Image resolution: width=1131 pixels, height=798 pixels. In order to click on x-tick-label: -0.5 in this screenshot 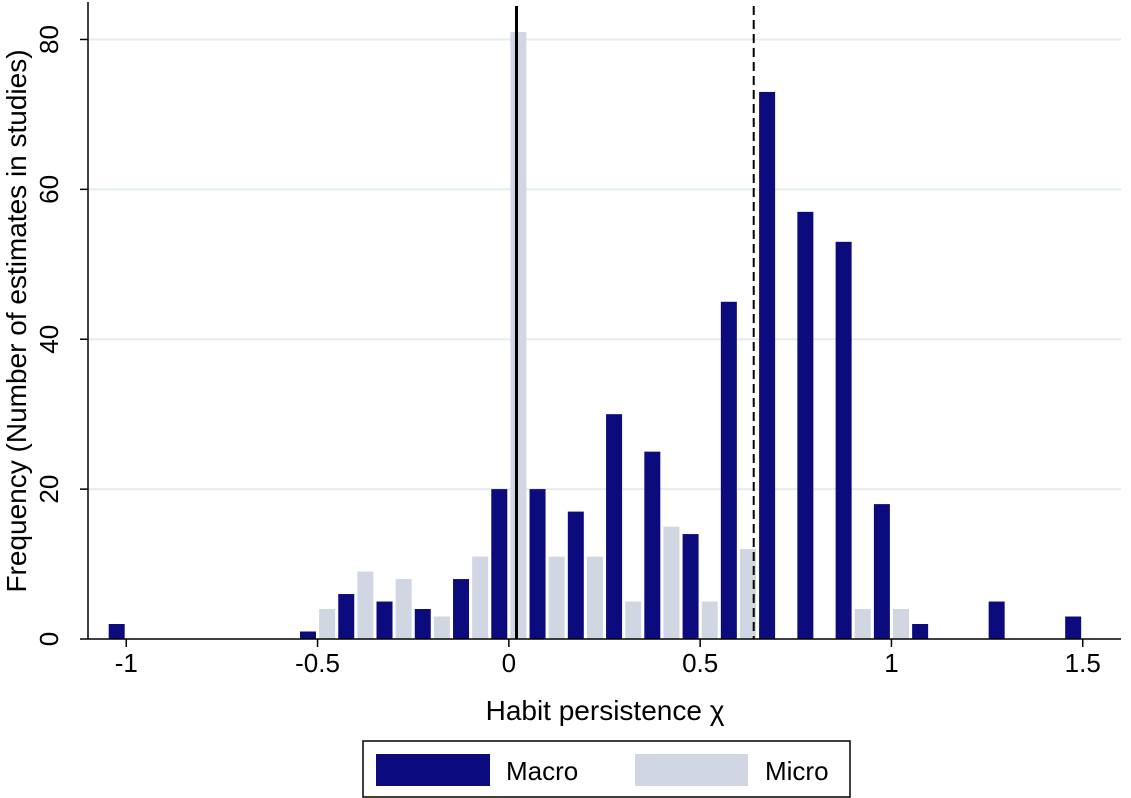, I will do `click(317, 663)`.